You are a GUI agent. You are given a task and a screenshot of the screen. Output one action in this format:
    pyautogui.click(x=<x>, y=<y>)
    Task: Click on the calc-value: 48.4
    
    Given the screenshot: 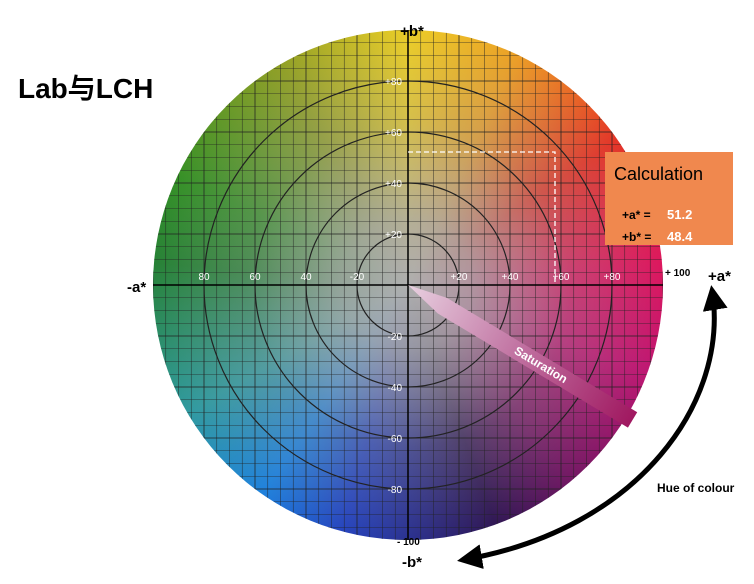 What is the action you would take?
    pyautogui.click(x=680, y=236)
    